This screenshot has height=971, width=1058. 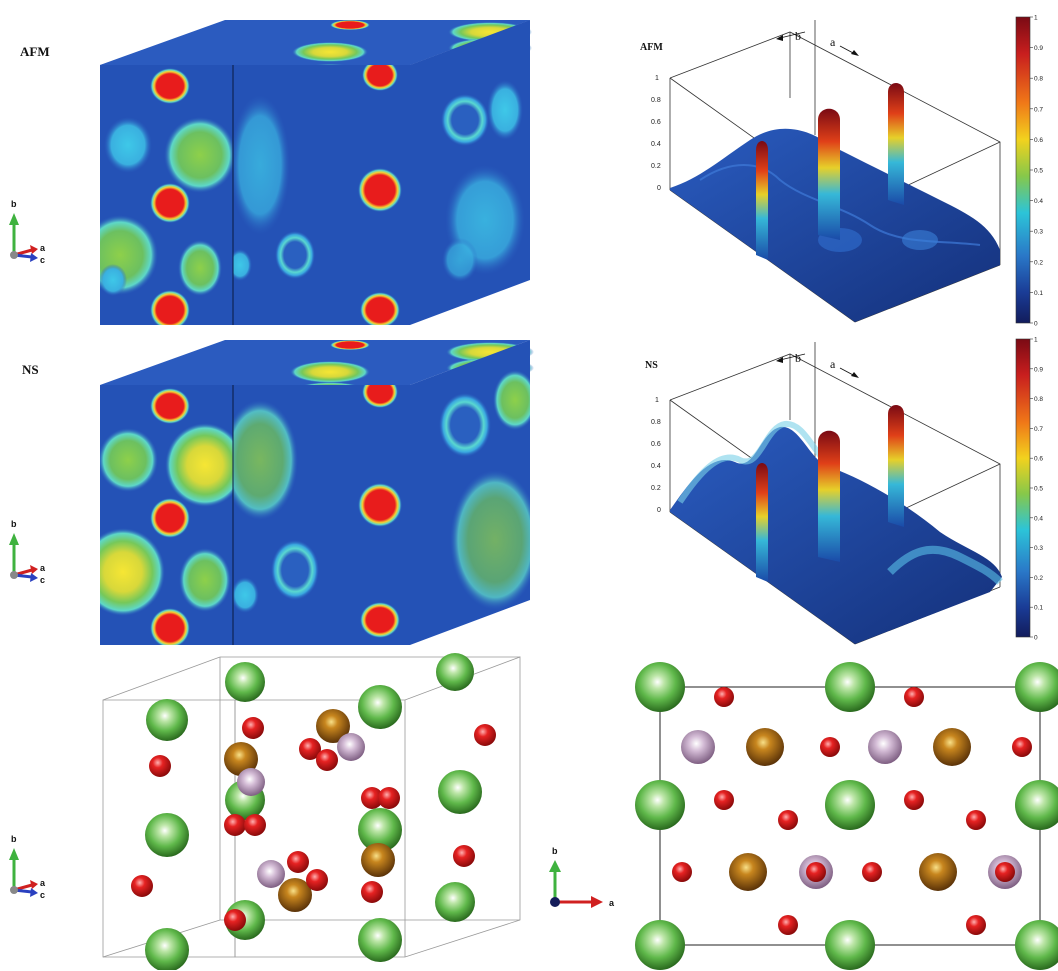 What do you see at coordinates (27, 232) in the screenshot?
I see `axes-triad-top: b a c` at bounding box center [27, 232].